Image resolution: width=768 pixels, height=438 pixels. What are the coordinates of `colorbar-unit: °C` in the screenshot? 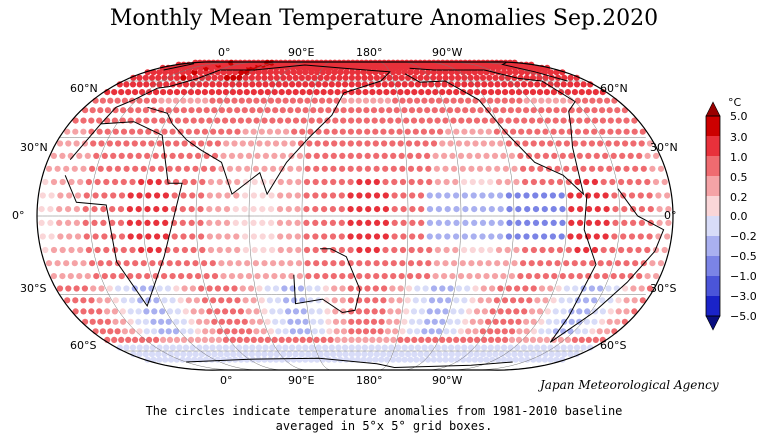 It's located at (735, 102).